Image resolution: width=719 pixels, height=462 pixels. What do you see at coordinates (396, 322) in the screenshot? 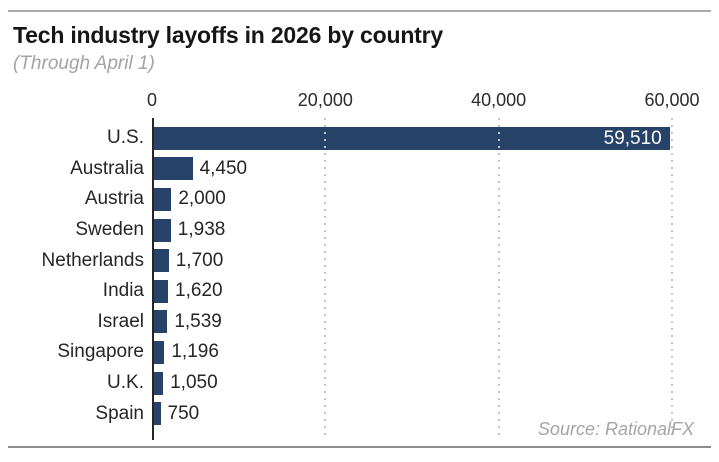
I see `bar-row: Israel 1,539` at bounding box center [396, 322].